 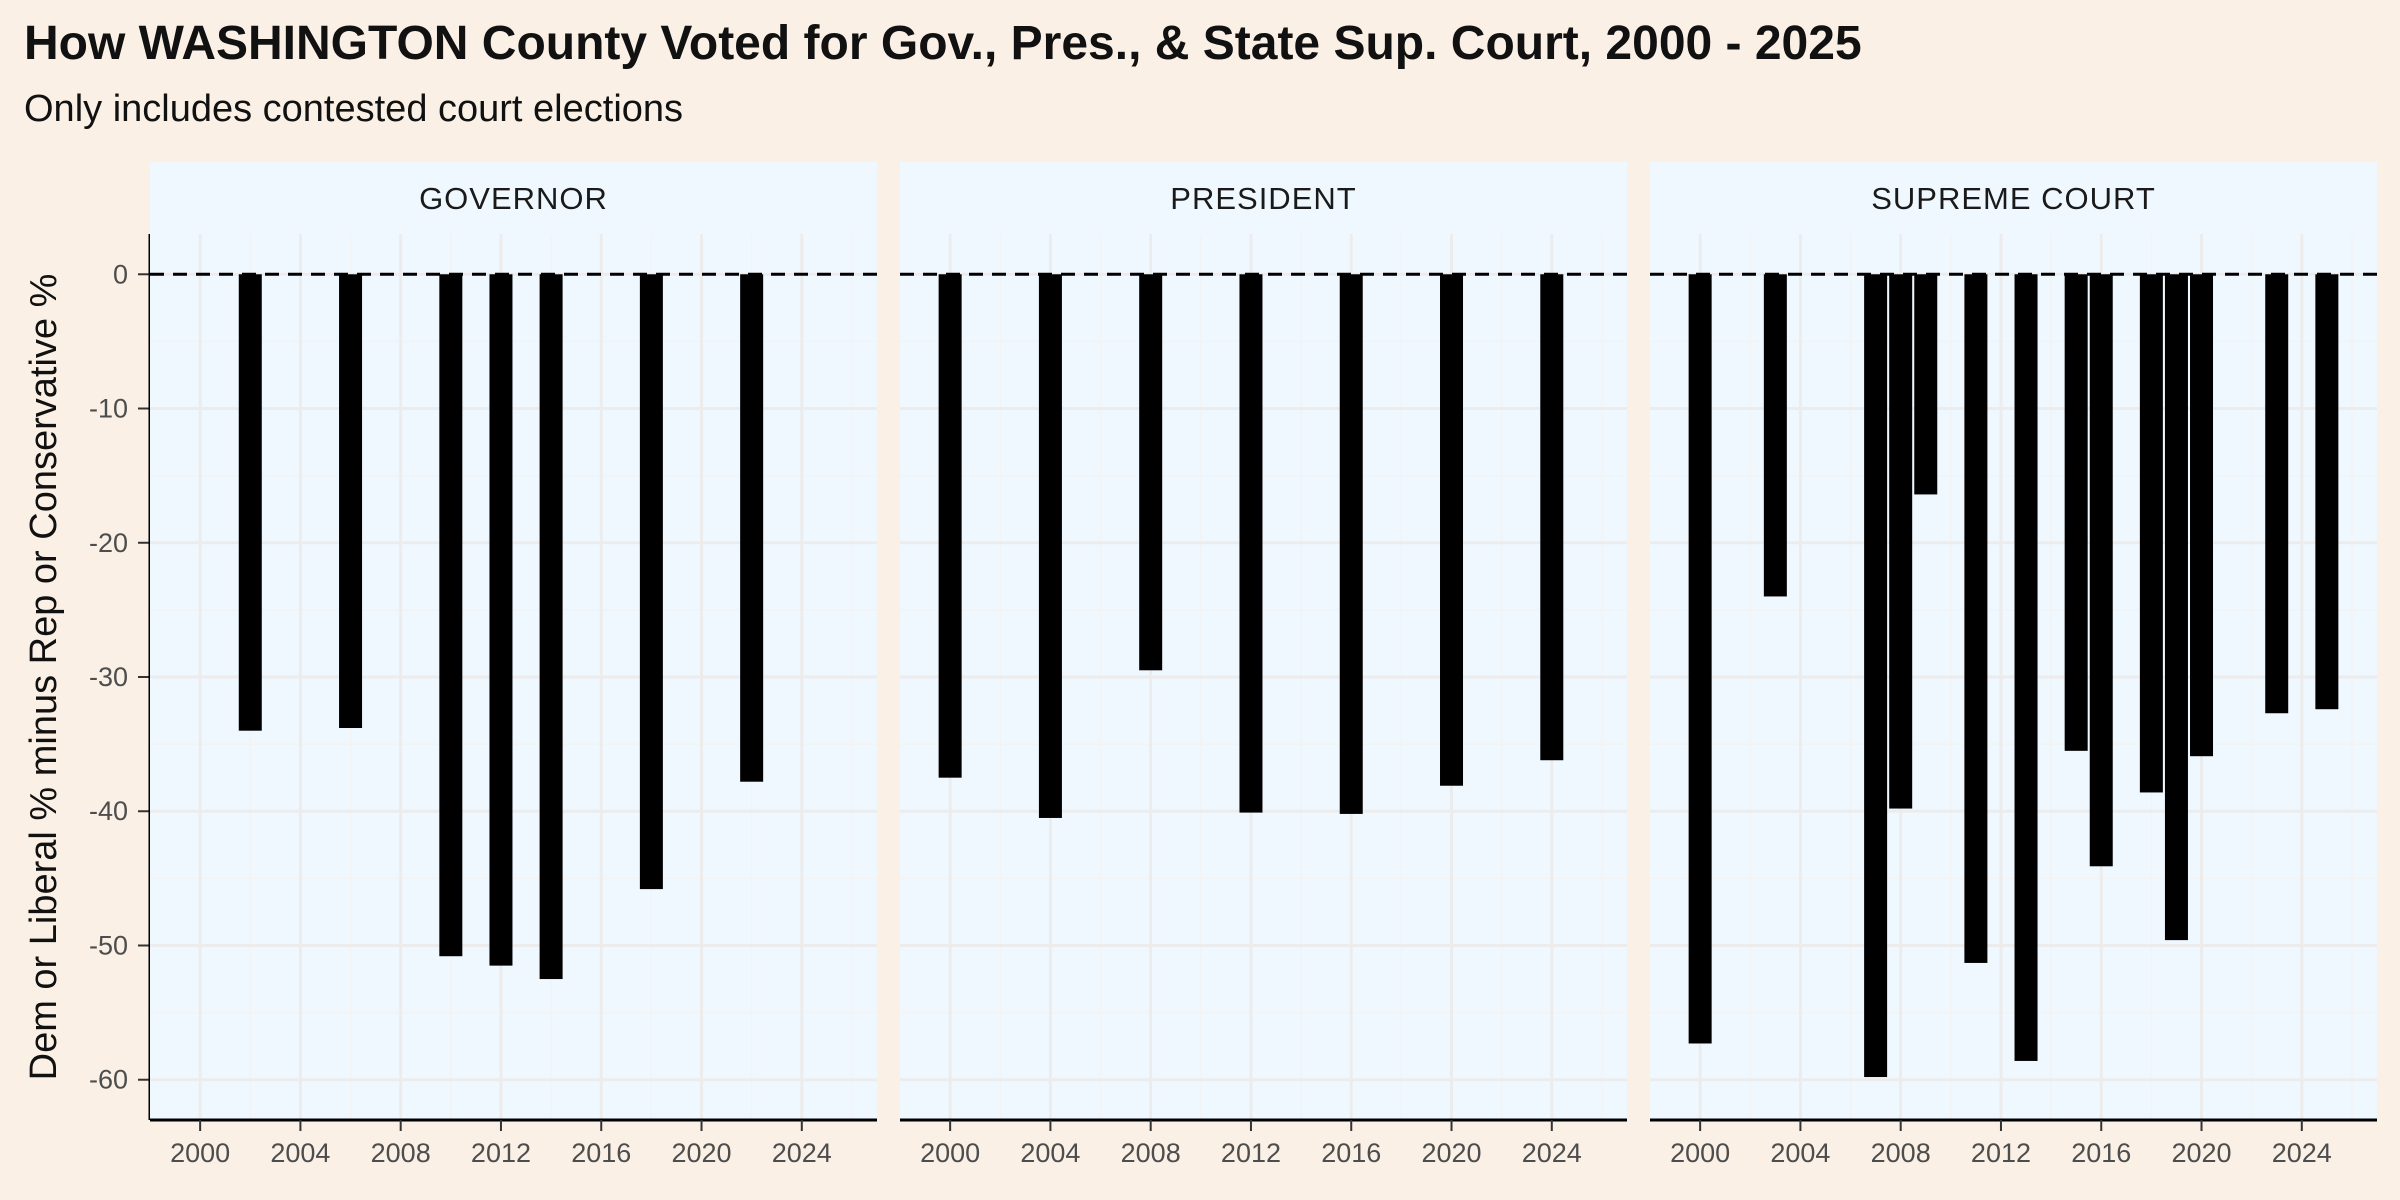 What do you see at coordinates (354, 109) in the screenshot?
I see `chart-subtitle: Only includes contested court elections` at bounding box center [354, 109].